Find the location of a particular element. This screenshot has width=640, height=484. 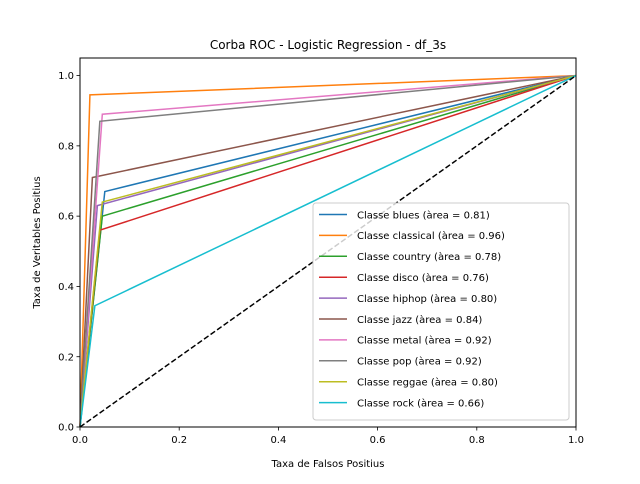

y-tick-label: 0.2 is located at coordinates (66, 357).